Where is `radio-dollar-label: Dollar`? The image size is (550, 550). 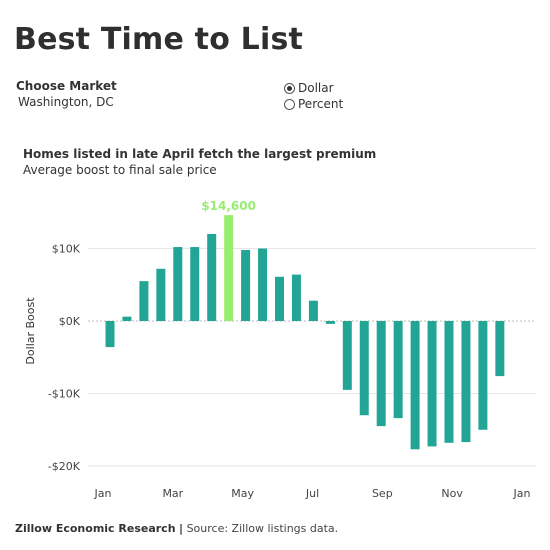
radio-dollar-label: Dollar is located at coordinates (316, 88).